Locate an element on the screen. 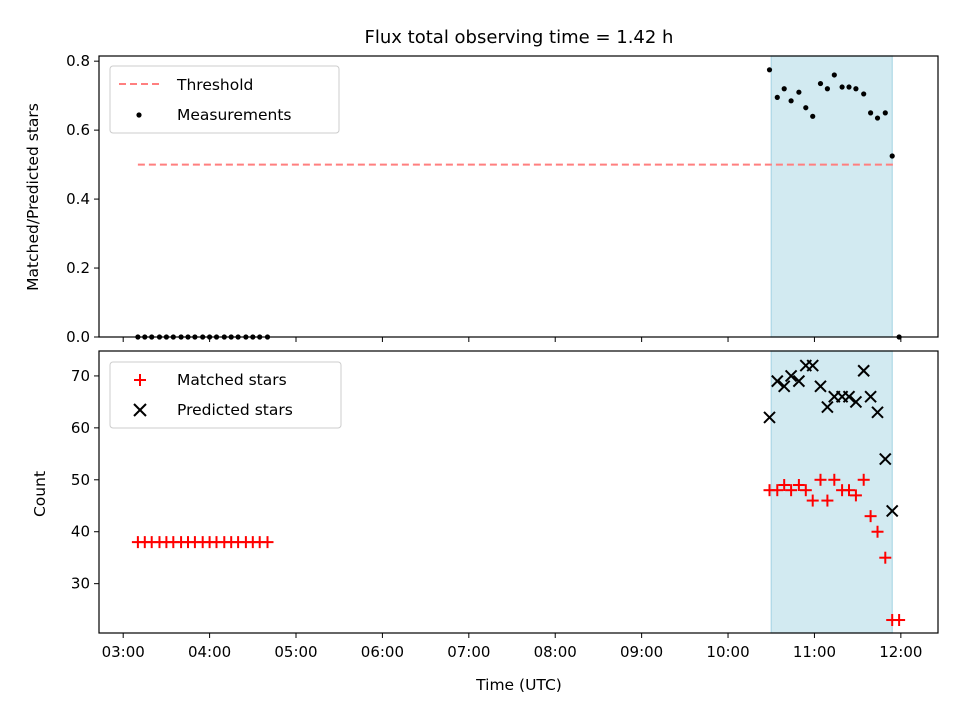  top-y-tick-label: 0.8 is located at coordinates (78, 61).